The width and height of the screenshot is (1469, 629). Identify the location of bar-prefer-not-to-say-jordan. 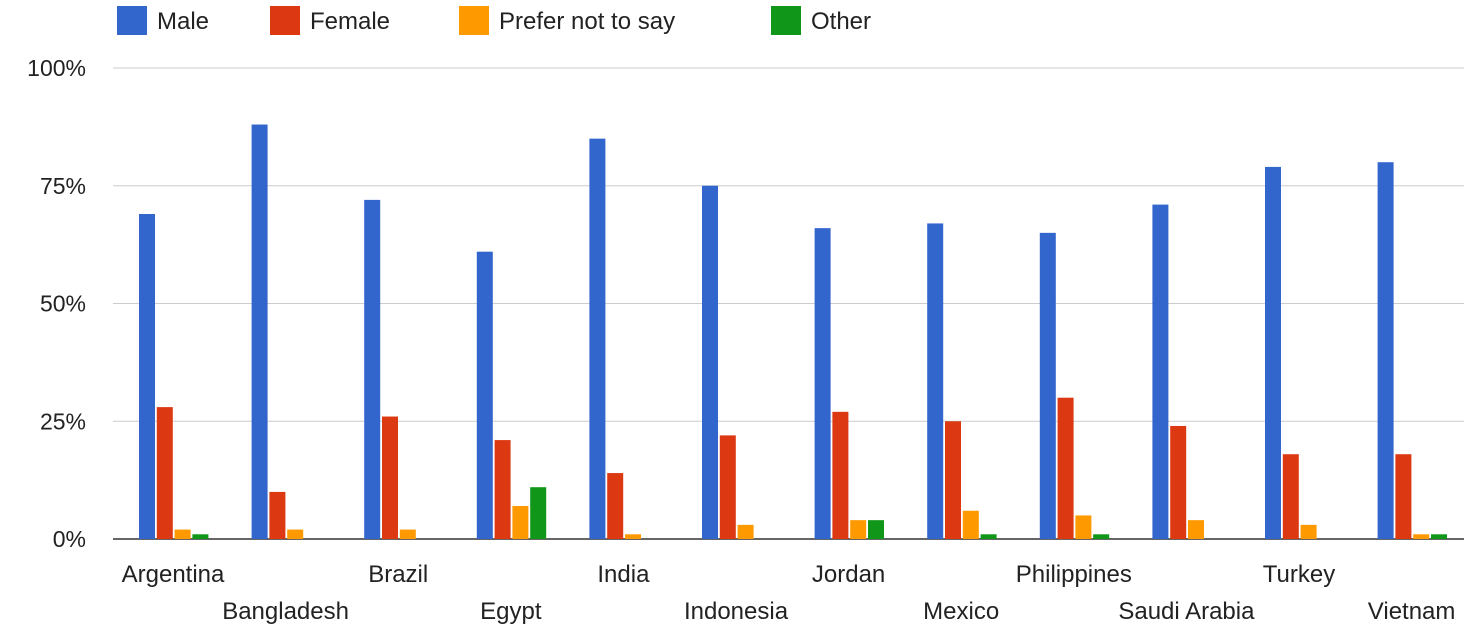
(858, 529).